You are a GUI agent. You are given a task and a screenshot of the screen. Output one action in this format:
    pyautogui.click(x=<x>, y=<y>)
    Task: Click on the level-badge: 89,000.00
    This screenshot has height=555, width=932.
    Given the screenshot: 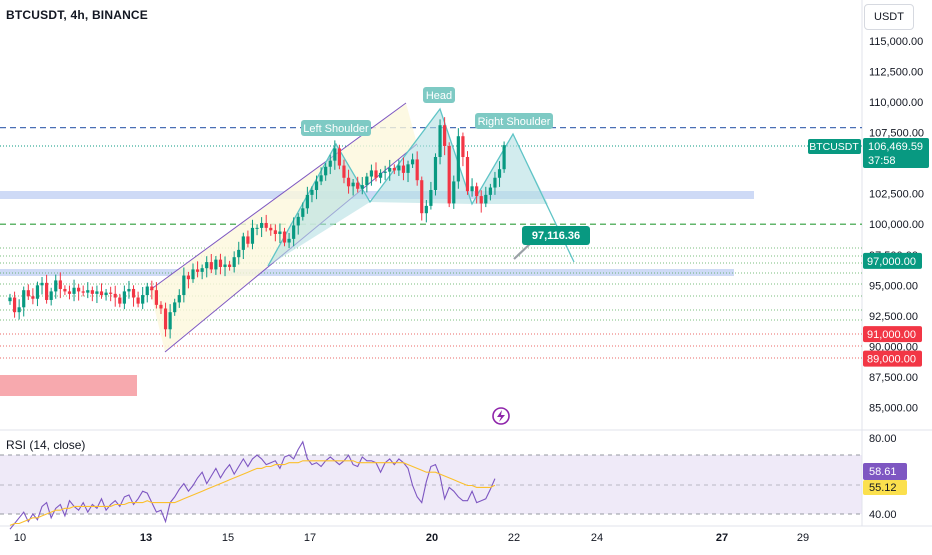 What is the action you would take?
    pyautogui.click(x=891, y=360)
    